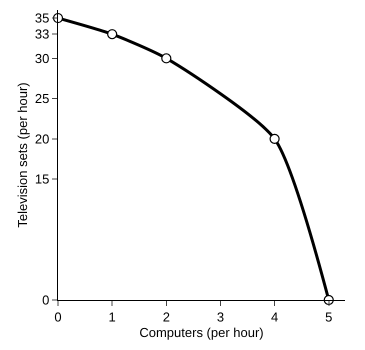 Image resolution: width=365 pixels, height=350 pixels. Describe the element at coordinates (22, 155) in the screenshot. I see `y-axis-title: Television sets (per hour)` at that location.